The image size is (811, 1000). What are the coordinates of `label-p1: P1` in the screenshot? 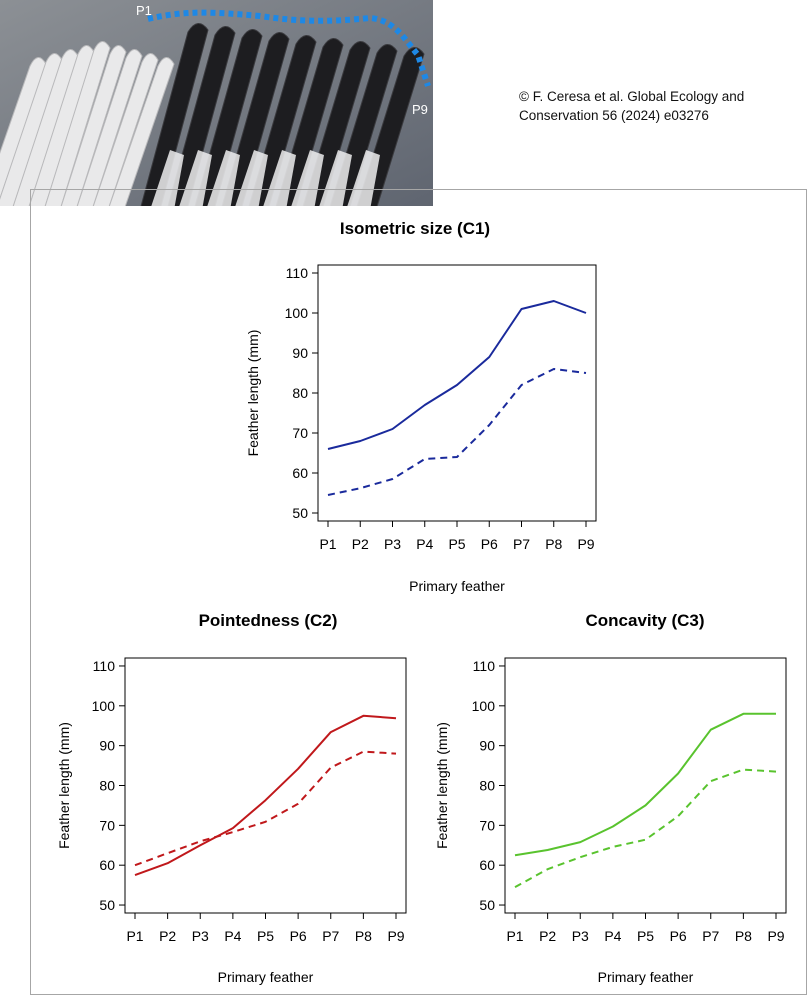 It's located at (144, 10).